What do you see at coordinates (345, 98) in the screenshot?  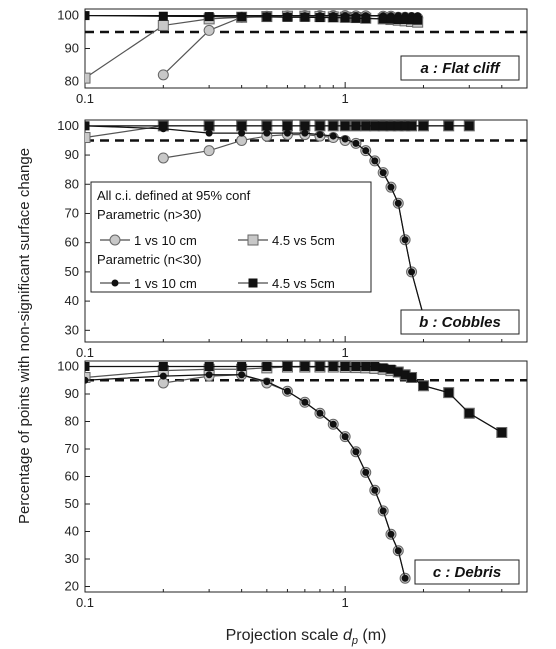 I see `x-tick-label: 1` at bounding box center [345, 98].